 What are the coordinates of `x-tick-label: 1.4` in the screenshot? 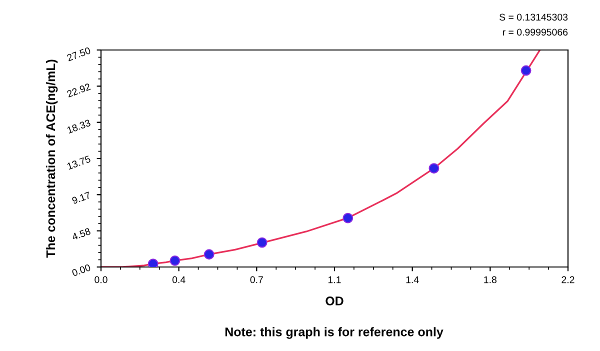 It's located at (412, 280).